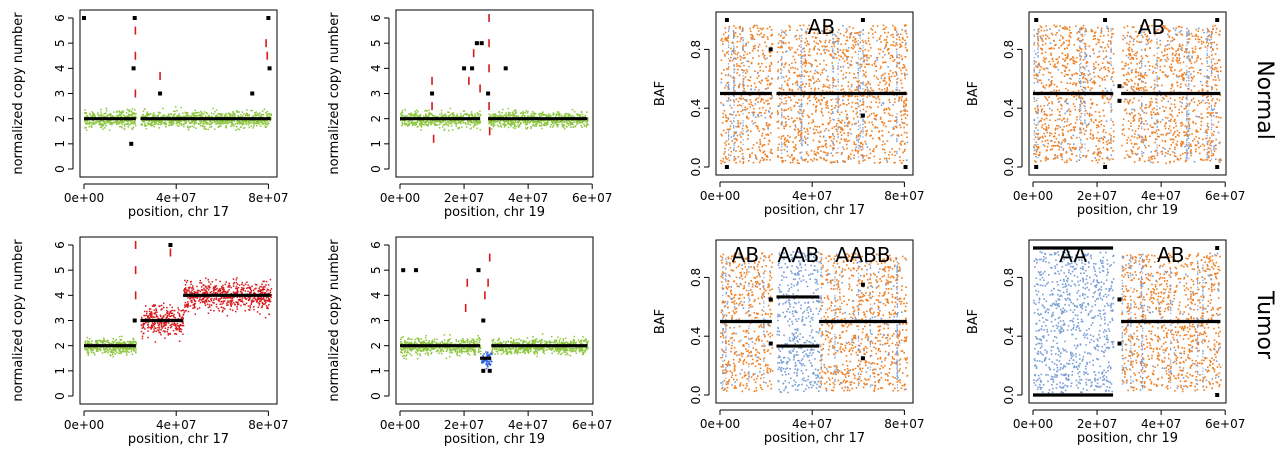 The width and height of the screenshot is (1281, 454). What do you see at coordinates (1264, 100) in the screenshot?
I see `row-label-normal: Normal` at bounding box center [1264, 100].